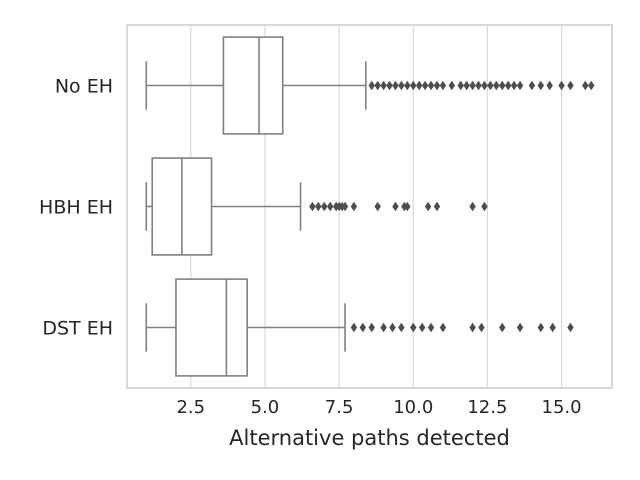 The height and width of the screenshot is (480, 640). I want to click on y-category-labels: No EH HBH EH DST EH, so click(76, 208).